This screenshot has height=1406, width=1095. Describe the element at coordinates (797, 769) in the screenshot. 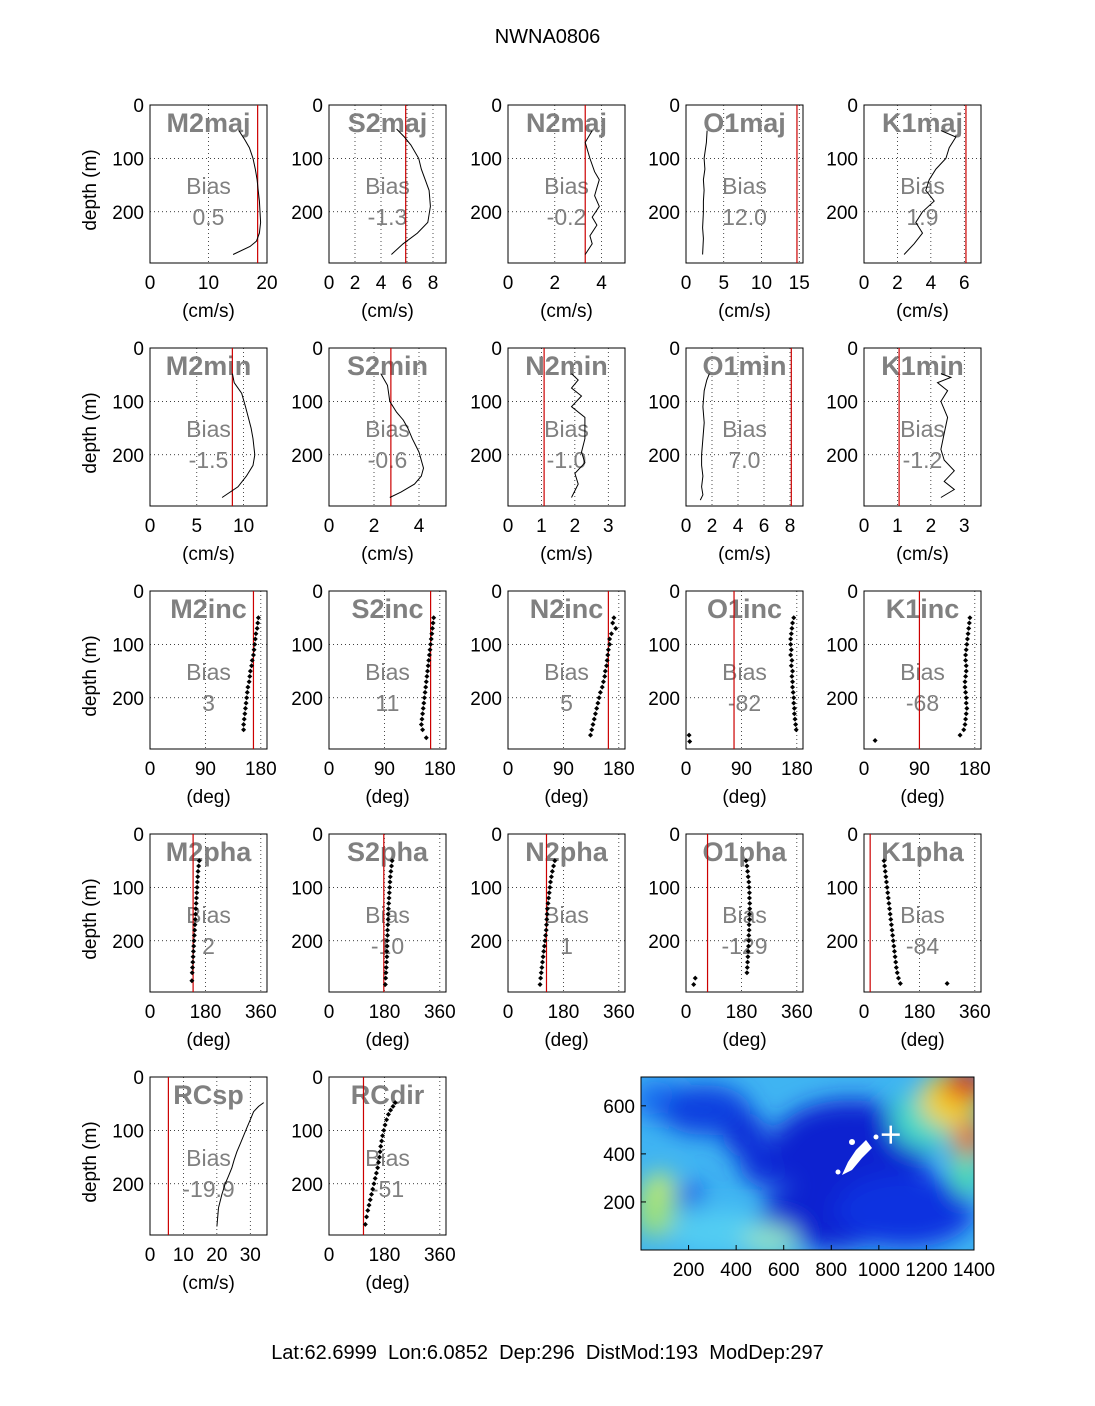

I see `x-tick-label: 180` at that location.